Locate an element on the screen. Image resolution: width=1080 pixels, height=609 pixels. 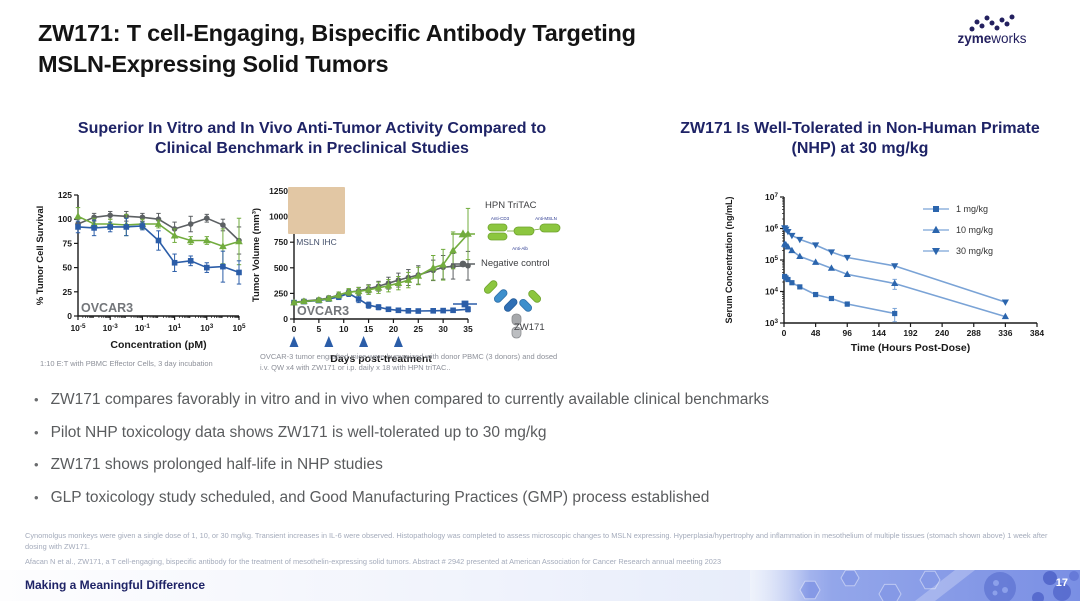
legend-label-negctrl: Negative control is located at coordinates (515, 263).